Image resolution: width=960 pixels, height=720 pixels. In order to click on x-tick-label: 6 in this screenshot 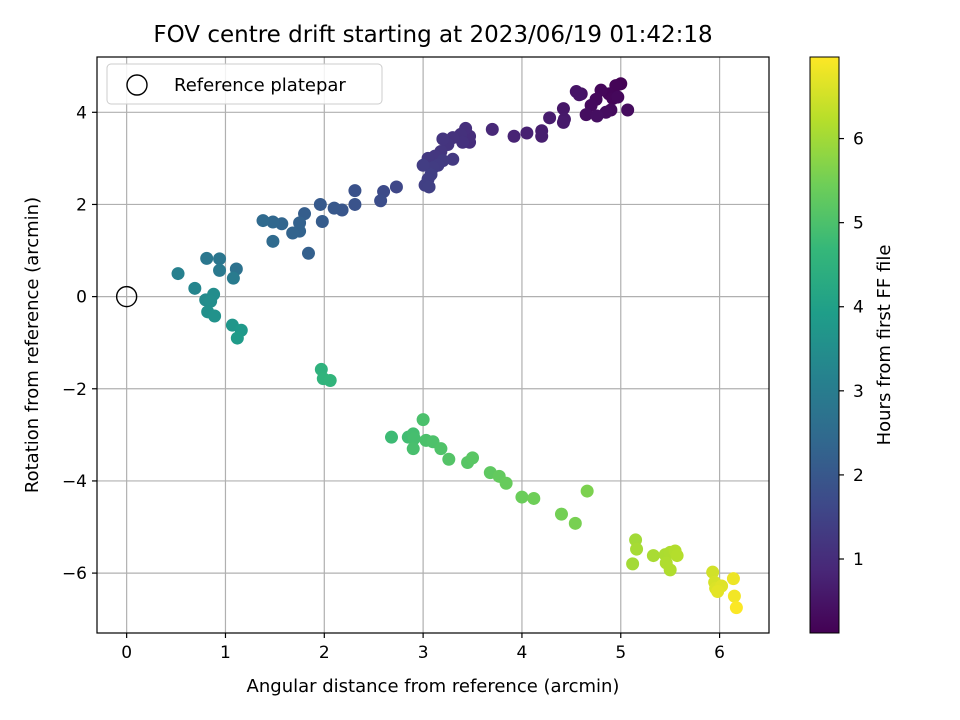, I will do `click(719, 653)`.